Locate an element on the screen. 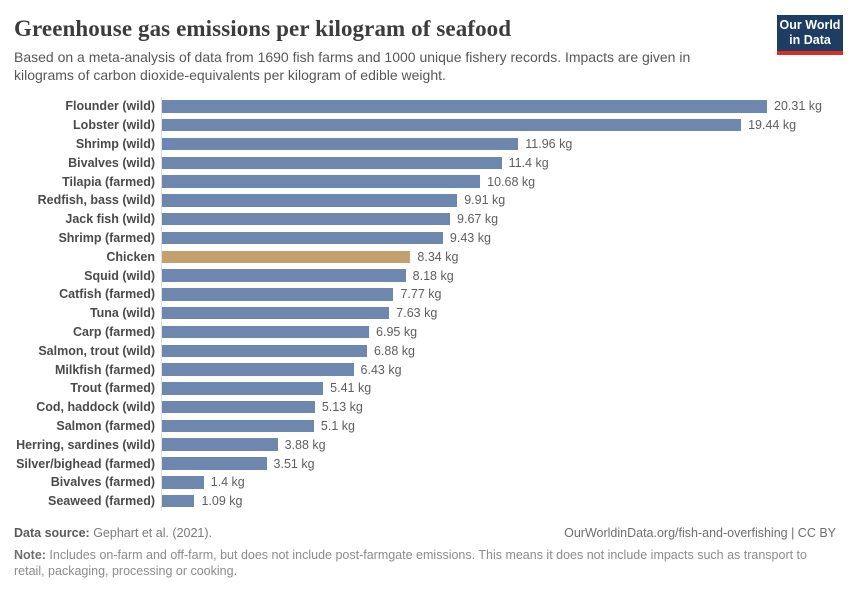  bar-row: Tuna (wild) 7.63 kg is located at coordinates (425, 313).